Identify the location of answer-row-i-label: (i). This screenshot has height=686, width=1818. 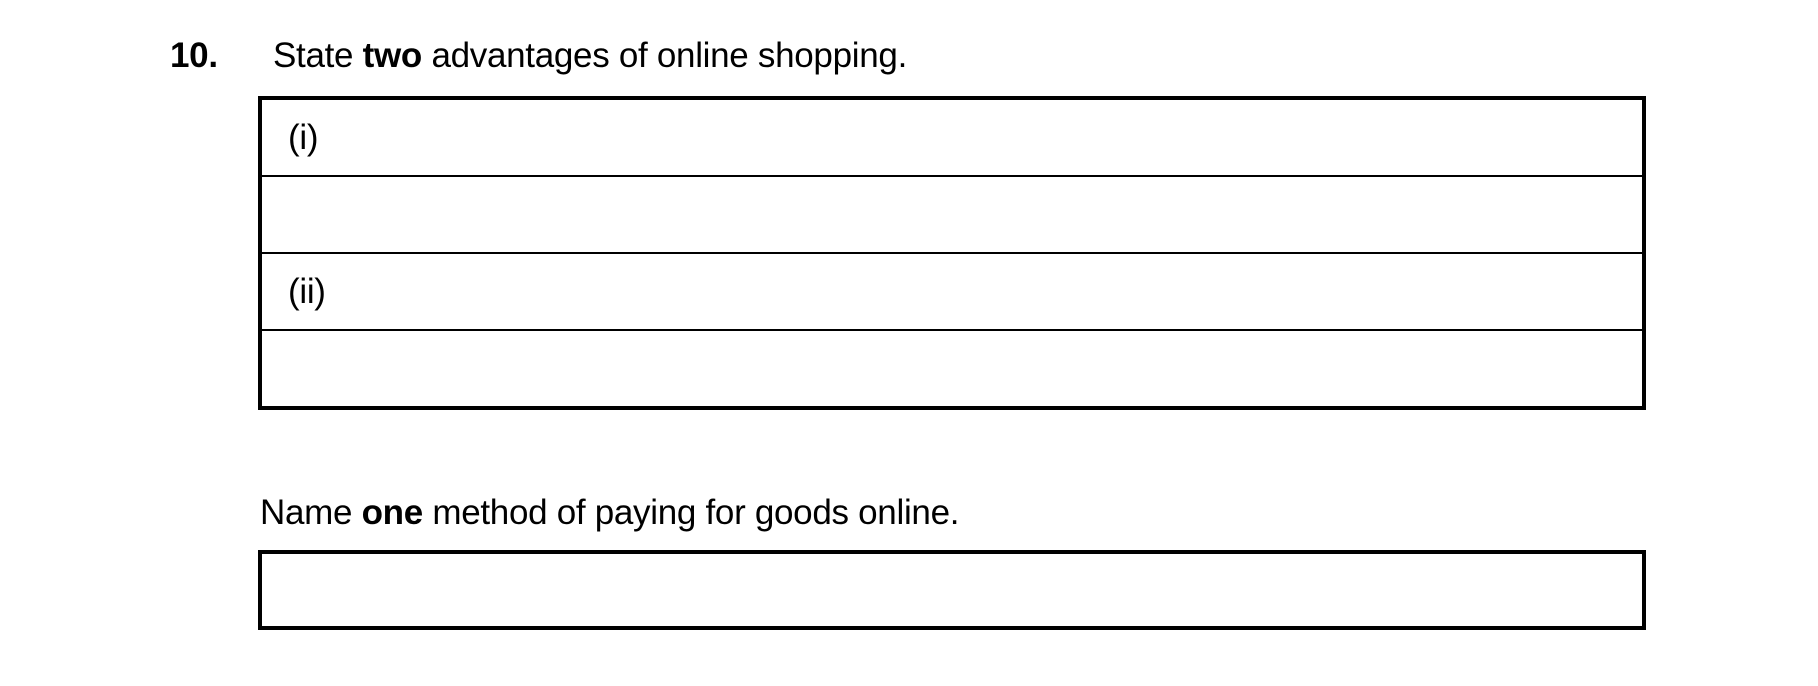
(303, 137).